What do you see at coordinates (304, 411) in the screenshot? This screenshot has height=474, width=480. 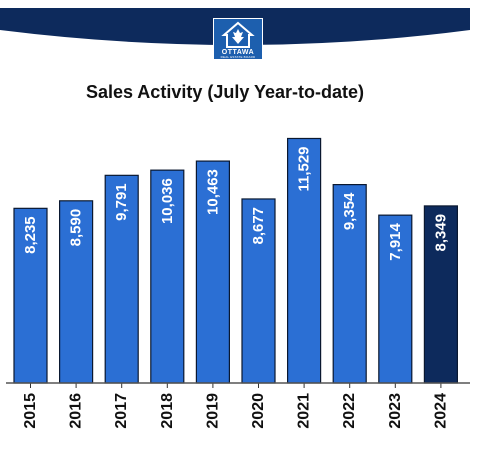 I see `x-tick-label: 2021` at bounding box center [304, 411].